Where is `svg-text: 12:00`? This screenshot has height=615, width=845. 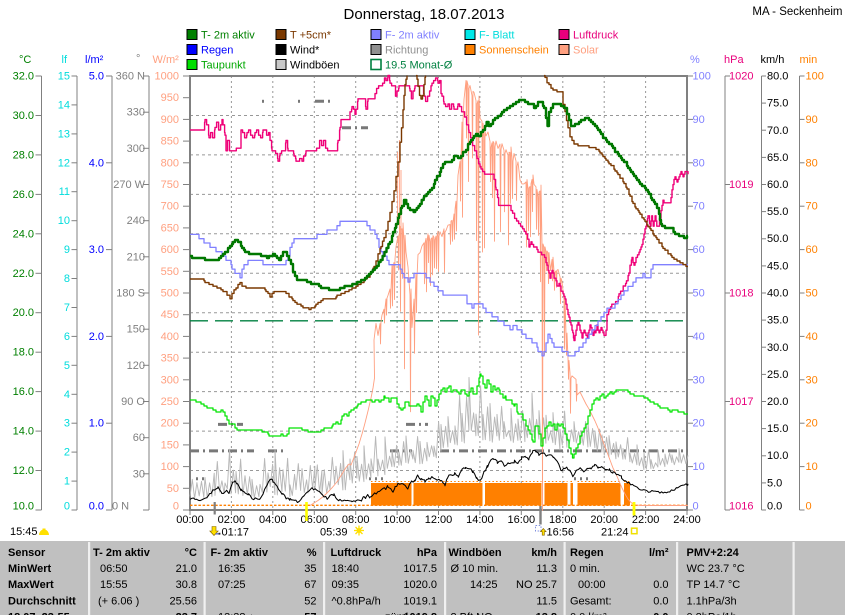 svg-text: 12:00 is located at coordinates (439, 520).